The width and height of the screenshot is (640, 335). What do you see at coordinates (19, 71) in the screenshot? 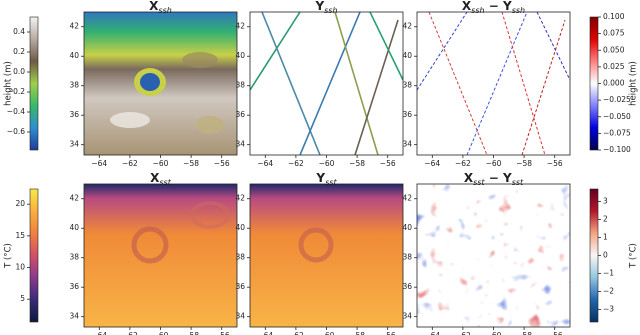
I see `colorbar-tick-label: 0.0` at bounding box center [19, 71].